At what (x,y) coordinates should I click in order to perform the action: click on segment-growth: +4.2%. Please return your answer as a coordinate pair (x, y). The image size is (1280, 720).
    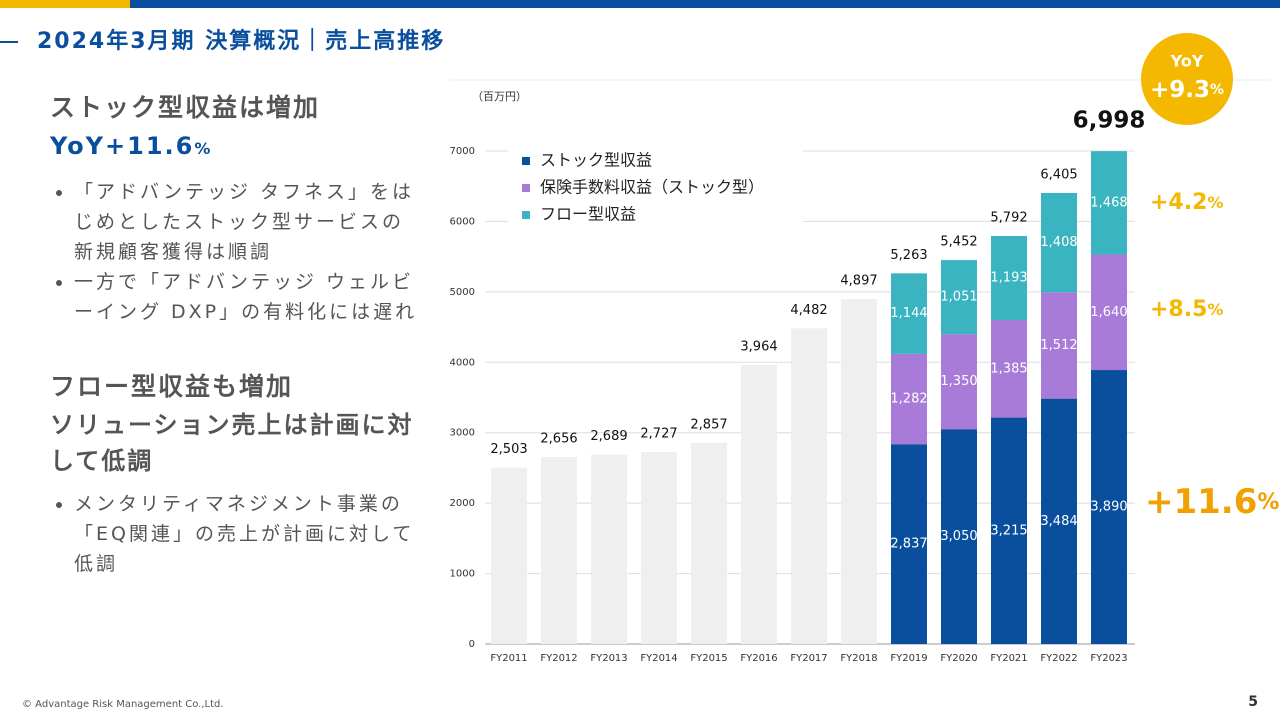
    Looking at the image, I should click on (1186, 202).